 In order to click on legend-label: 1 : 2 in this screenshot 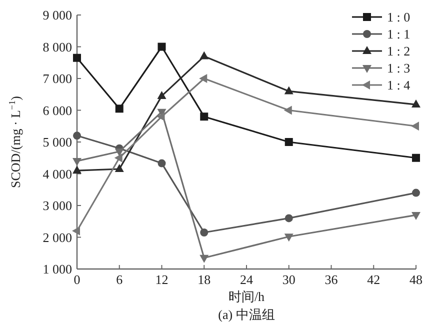, I will do `click(398, 51)`.